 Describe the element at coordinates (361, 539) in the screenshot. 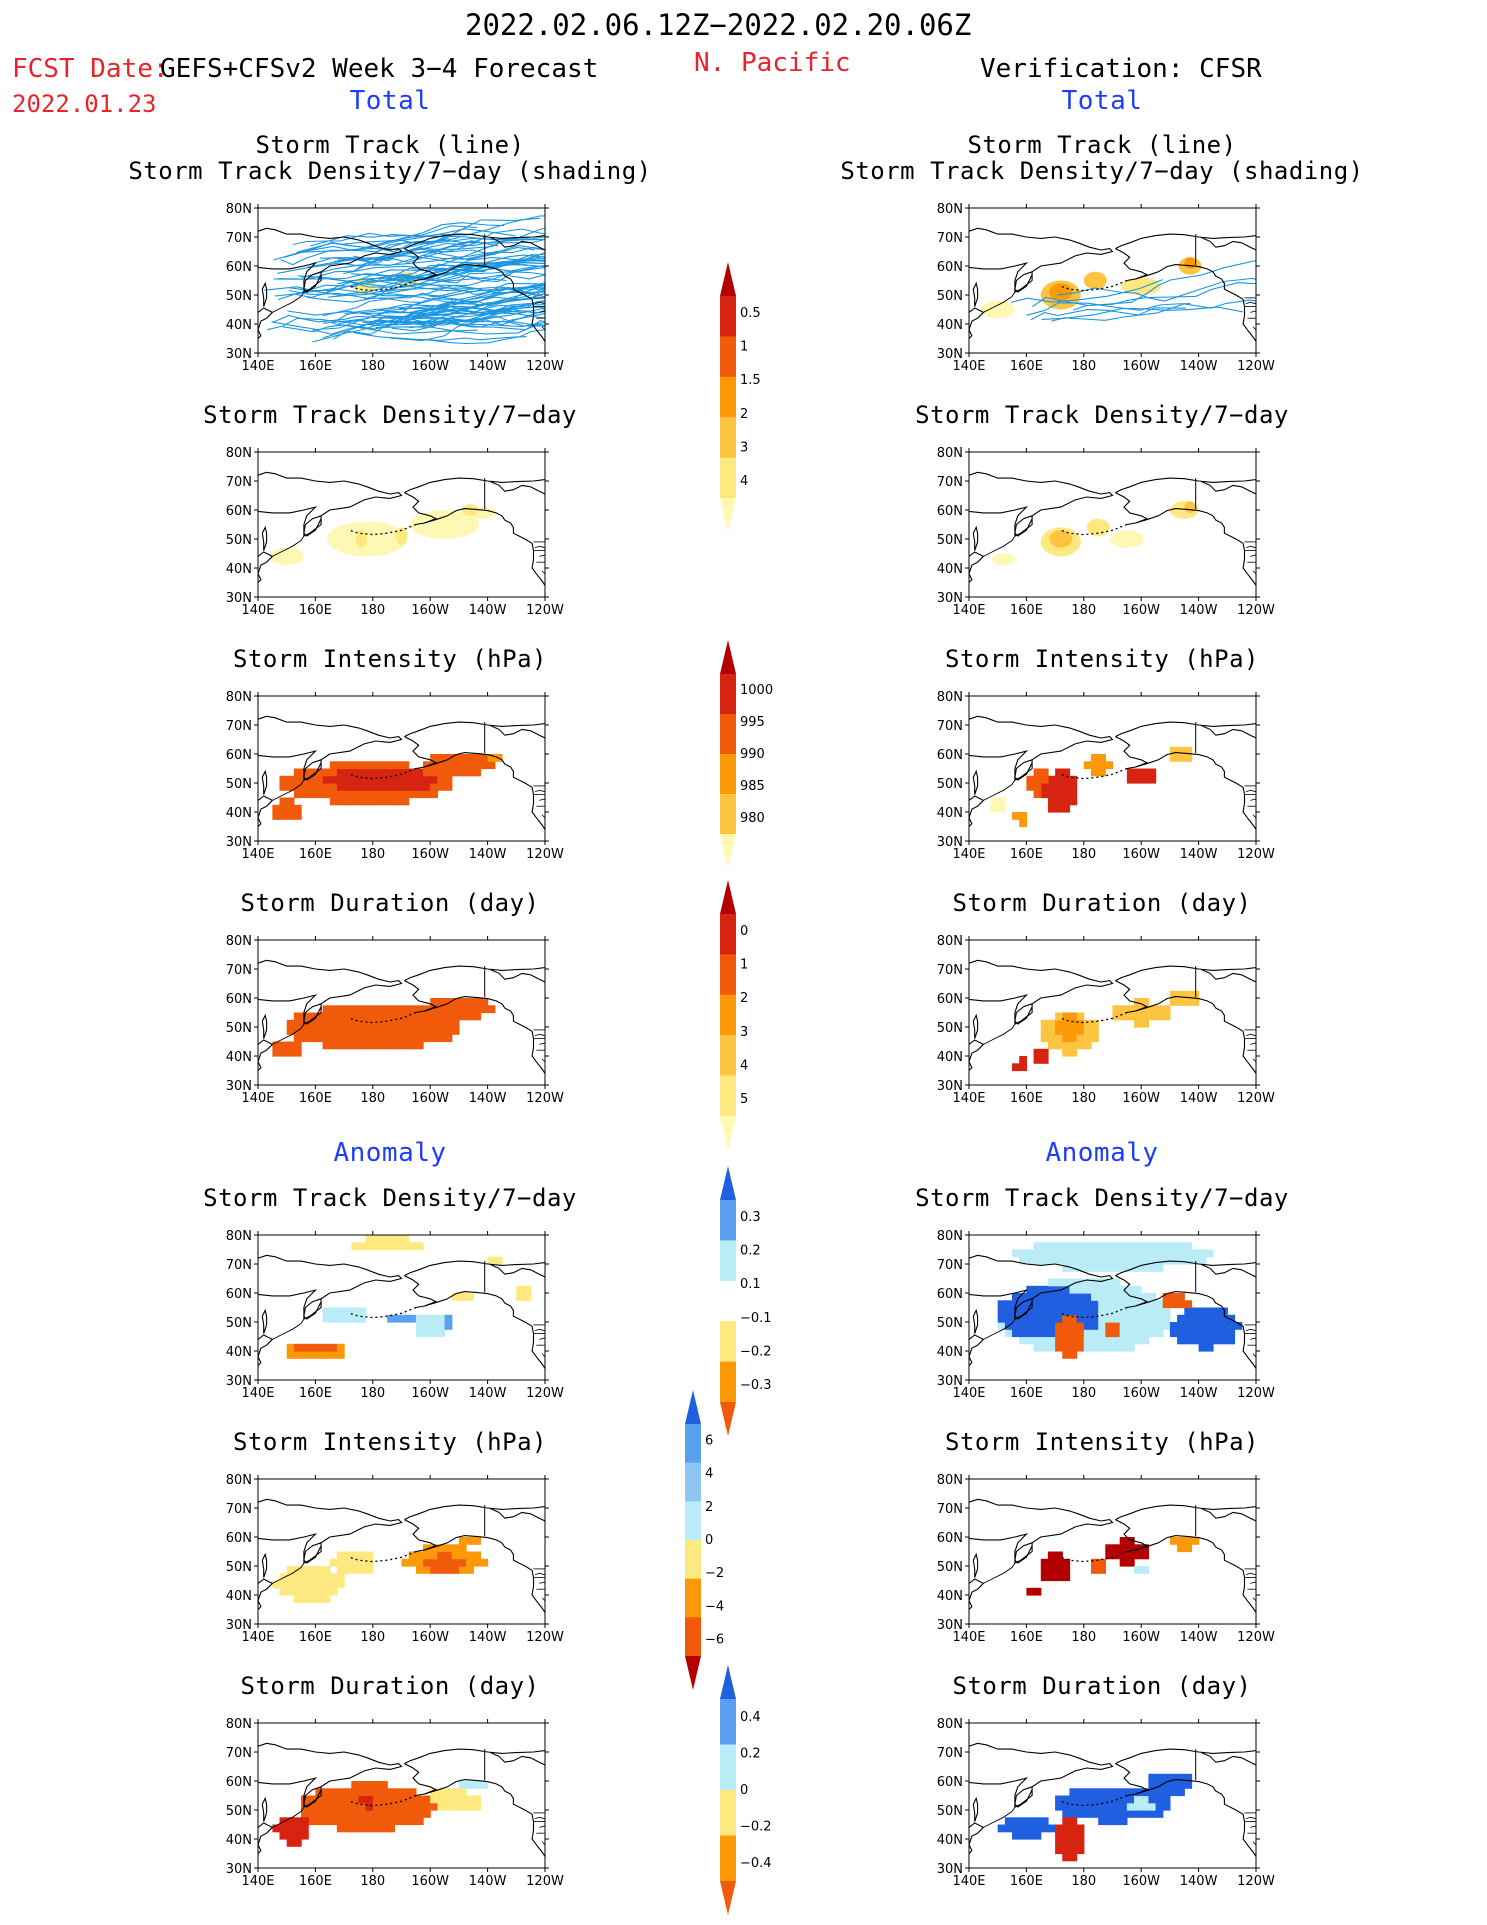

I see `density-shade` at that location.